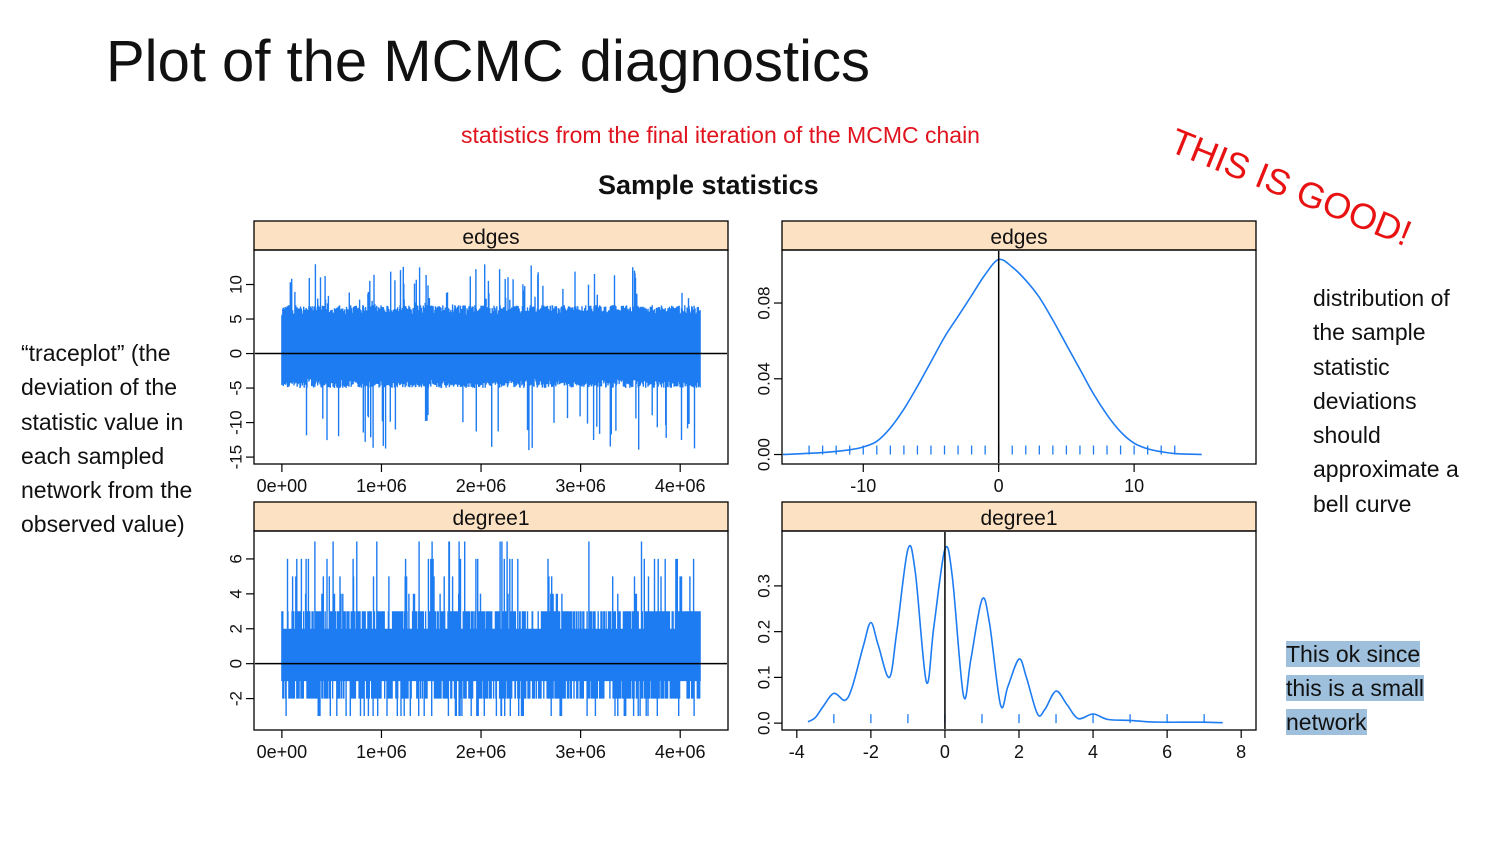 Image resolution: width=1491 pixels, height=847 pixels. What do you see at coordinates (1134, 486) in the screenshot?
I see `x-tick-label: 10` at bounding box center [1134, 486].